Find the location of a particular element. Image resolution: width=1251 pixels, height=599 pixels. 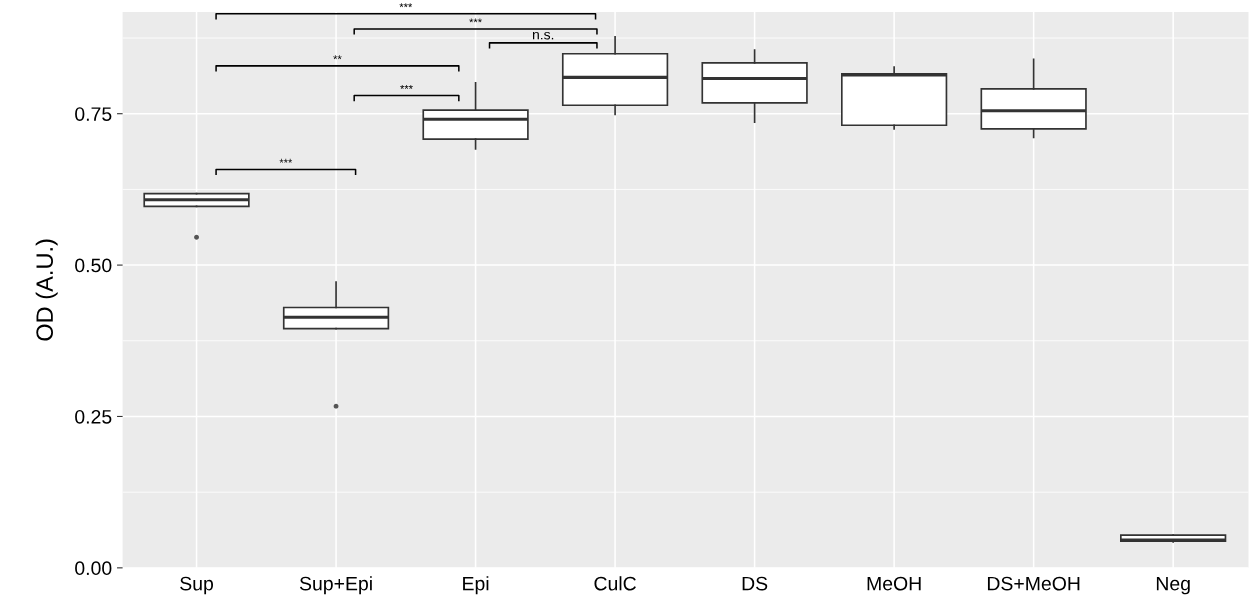

x-tick-label: Sup is located at coordinates (197, 585).